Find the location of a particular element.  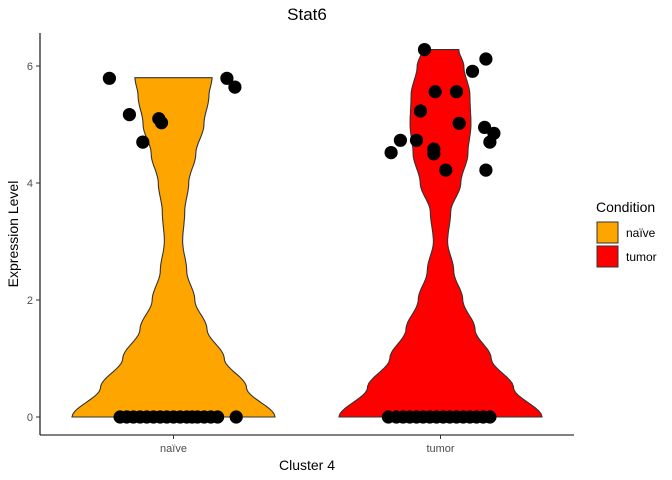

x-ticks: naïve tumor is located at coordinates (307, 445).